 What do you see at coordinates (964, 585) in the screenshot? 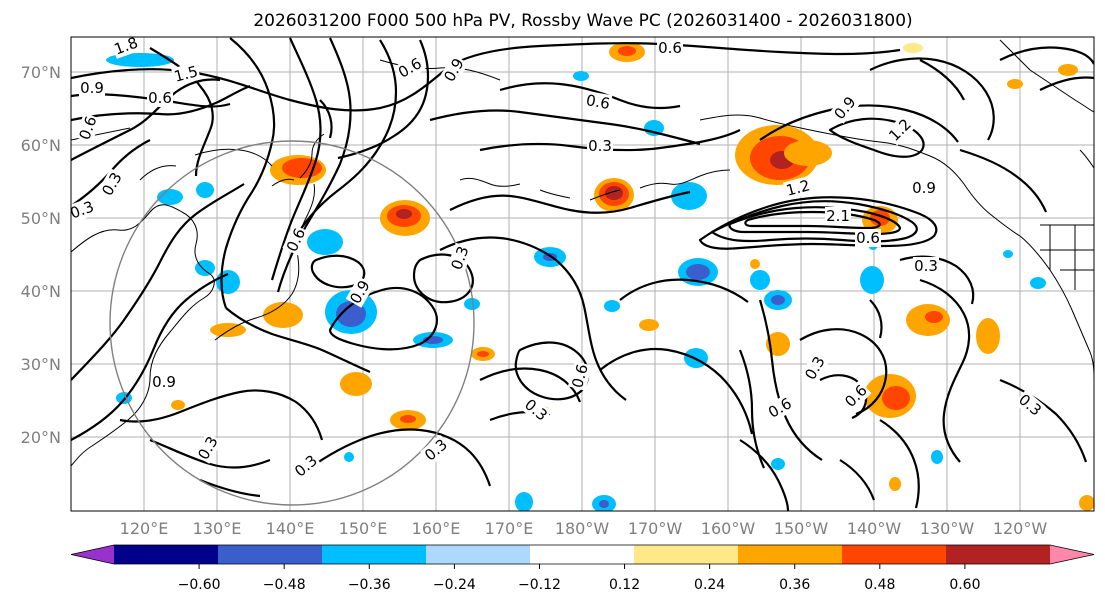
I see `colorbar-tick-label: 0.60` at bounding box center [964, 585].